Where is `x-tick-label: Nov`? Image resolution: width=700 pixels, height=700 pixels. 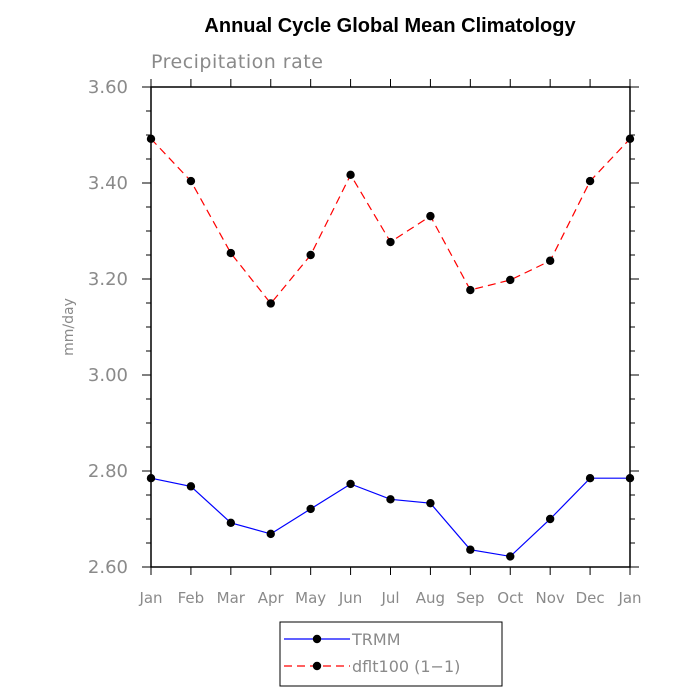
x-tick-label: Nov is located at coordinates (550, 598).